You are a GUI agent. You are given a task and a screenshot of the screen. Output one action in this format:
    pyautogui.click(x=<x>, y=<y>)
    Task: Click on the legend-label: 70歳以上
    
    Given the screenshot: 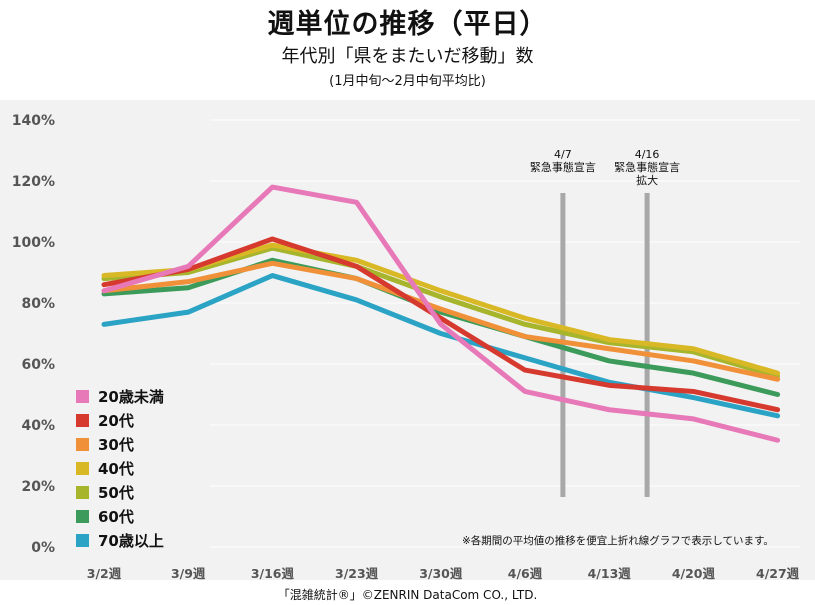 What is the action you would take?
    pyautogui.click(x=131, y=540)
    